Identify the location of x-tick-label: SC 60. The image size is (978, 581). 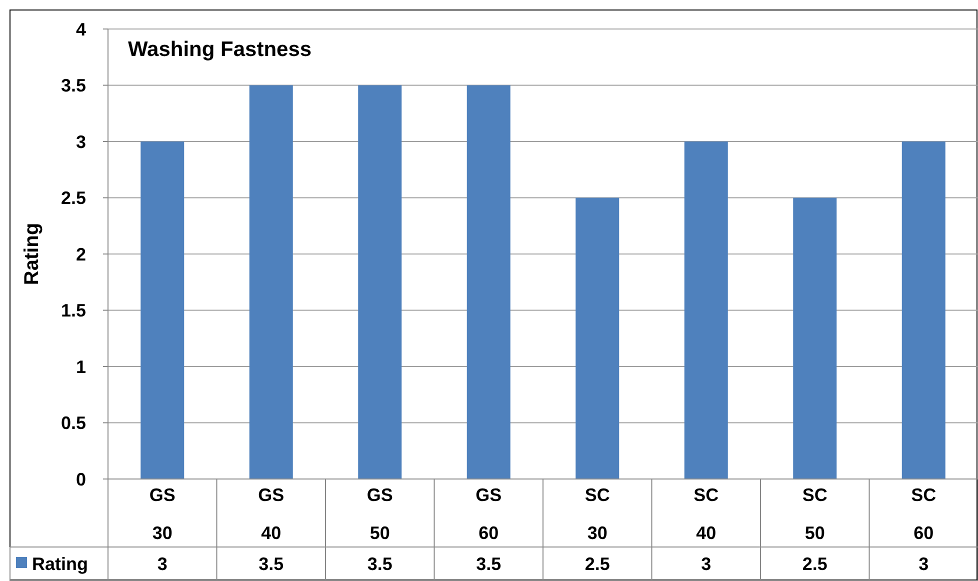
(923, 514).